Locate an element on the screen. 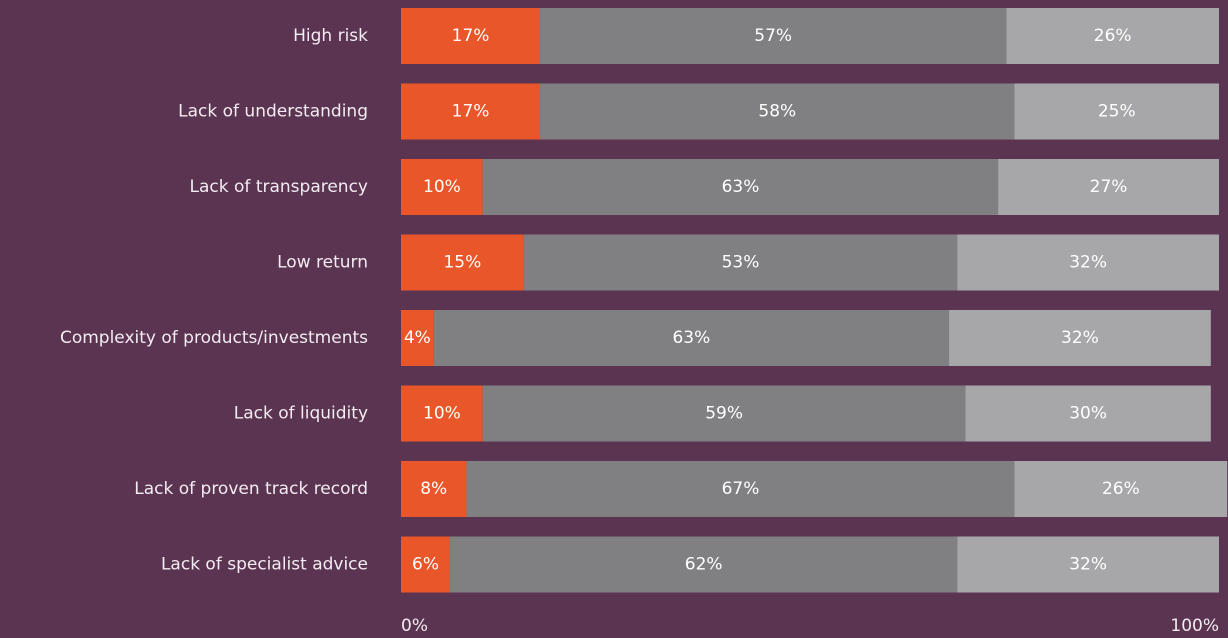 This screenshot has height=638, width=1228. bar-label: 57% is located at coordinates (773, 36).